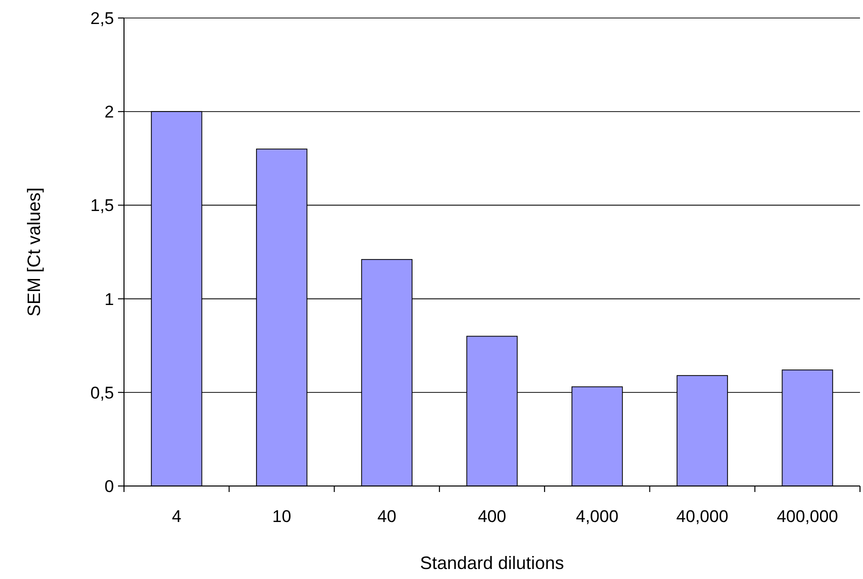  Describe the element at coordinates (807, 516) in the screenshot. I see `x-tick-label: 400,000` at that location.